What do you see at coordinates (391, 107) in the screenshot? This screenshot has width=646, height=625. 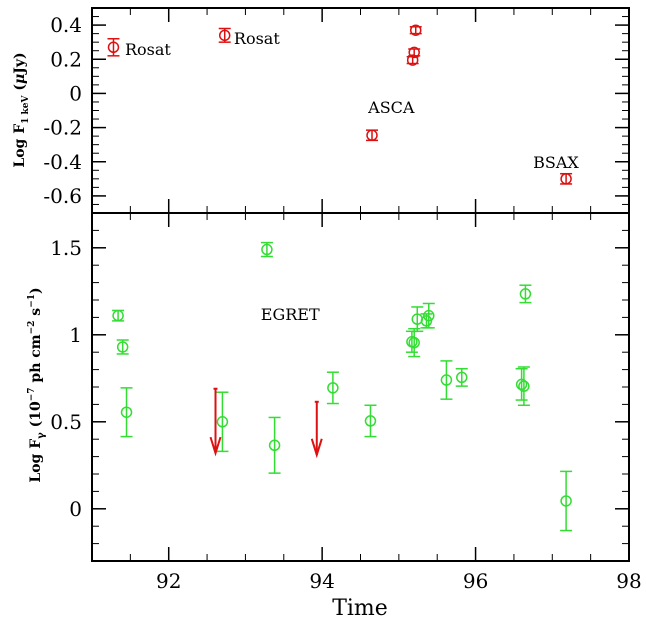 I see `annotation-label: ASCA` at bounding box center [391, 107].